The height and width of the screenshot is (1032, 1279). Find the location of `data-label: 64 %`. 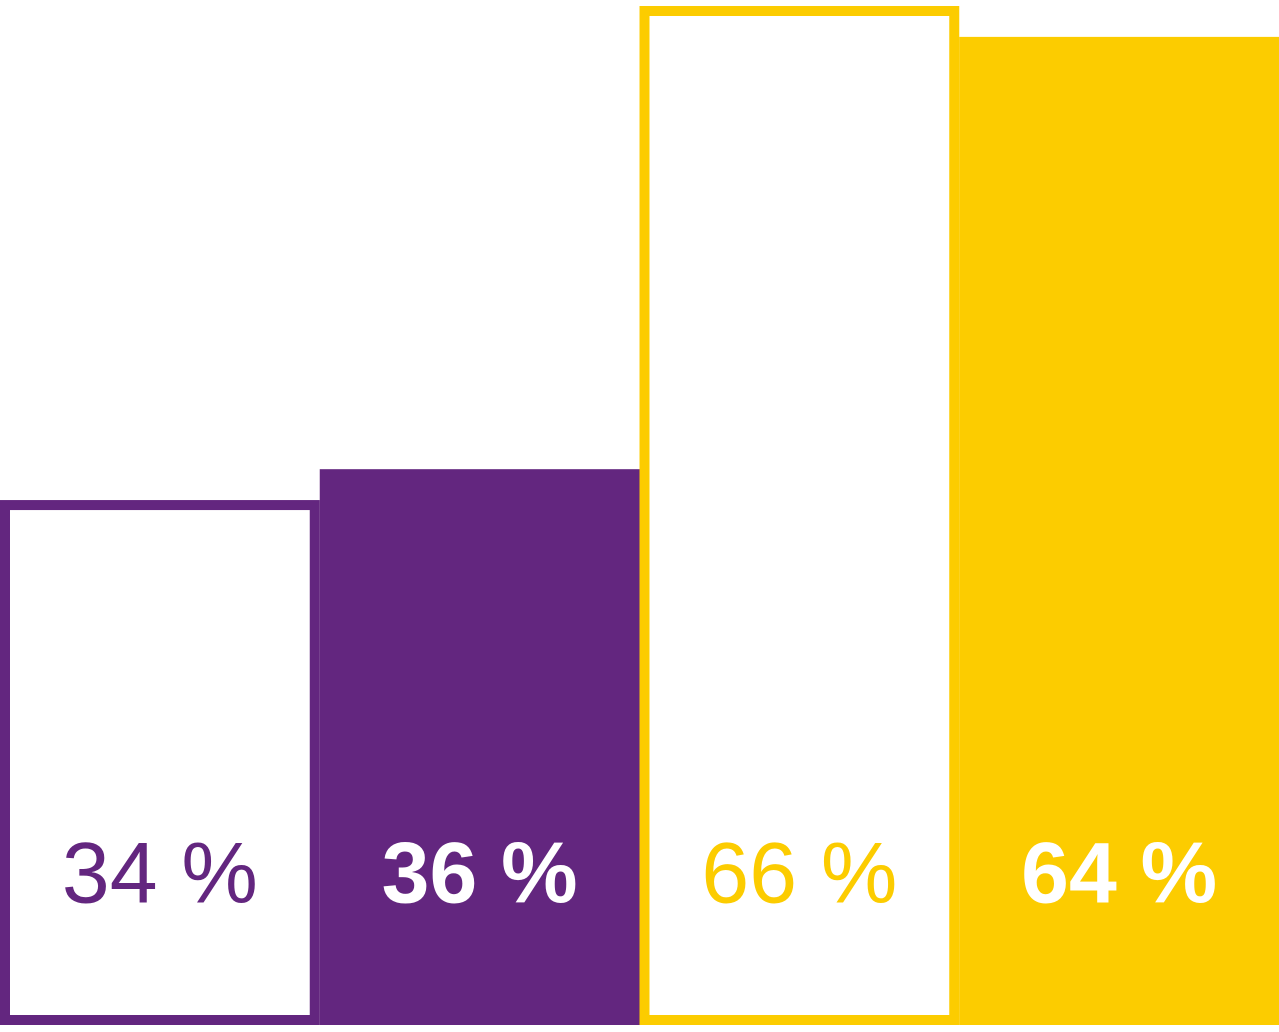

data-label: 64 % is located at coordinates (1119, 874).